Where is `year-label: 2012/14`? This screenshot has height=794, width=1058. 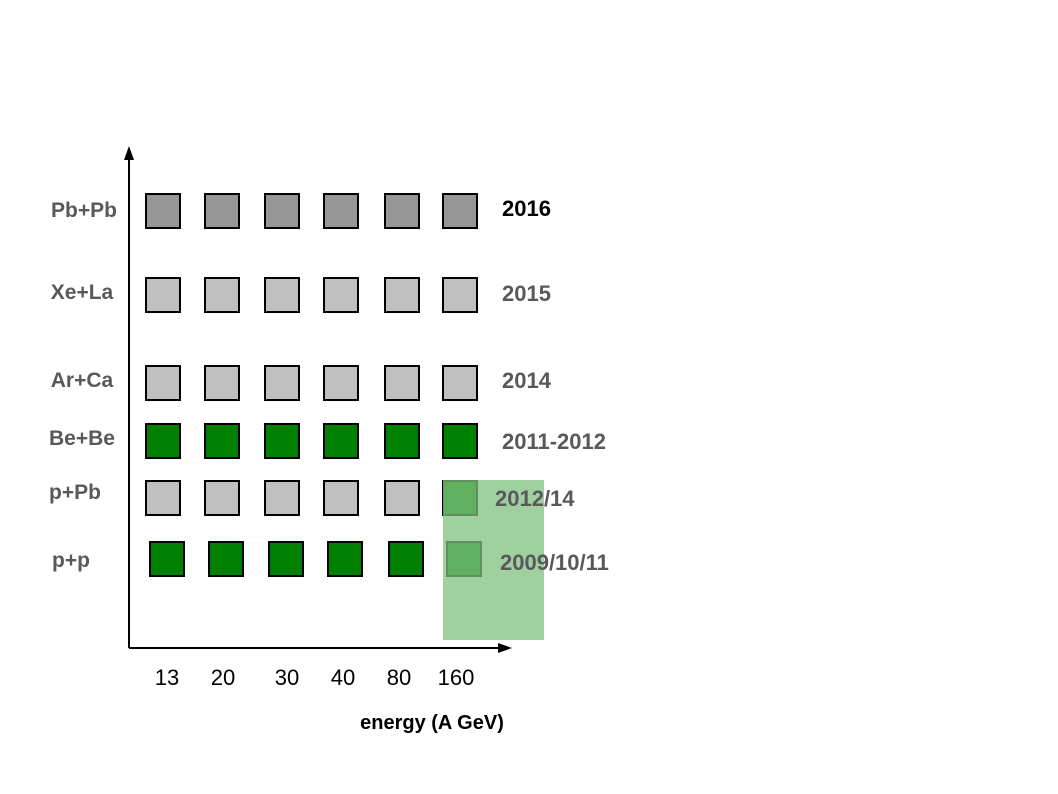 year-label: 2012/14 is located at coordinates (535, 498).